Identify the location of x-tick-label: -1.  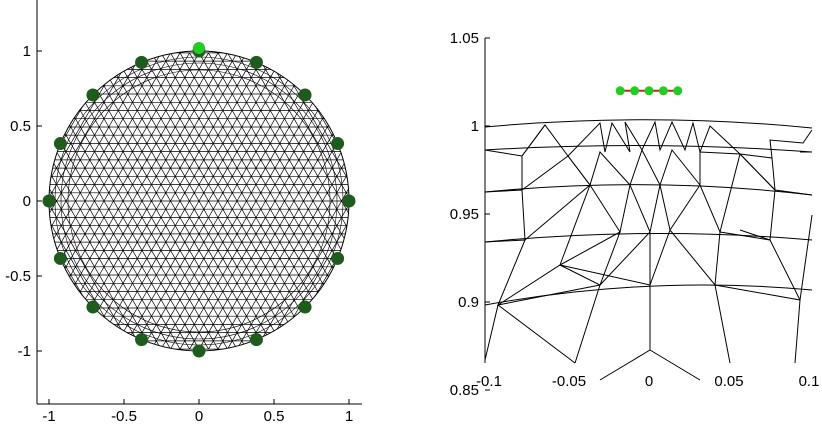
(48, 416).